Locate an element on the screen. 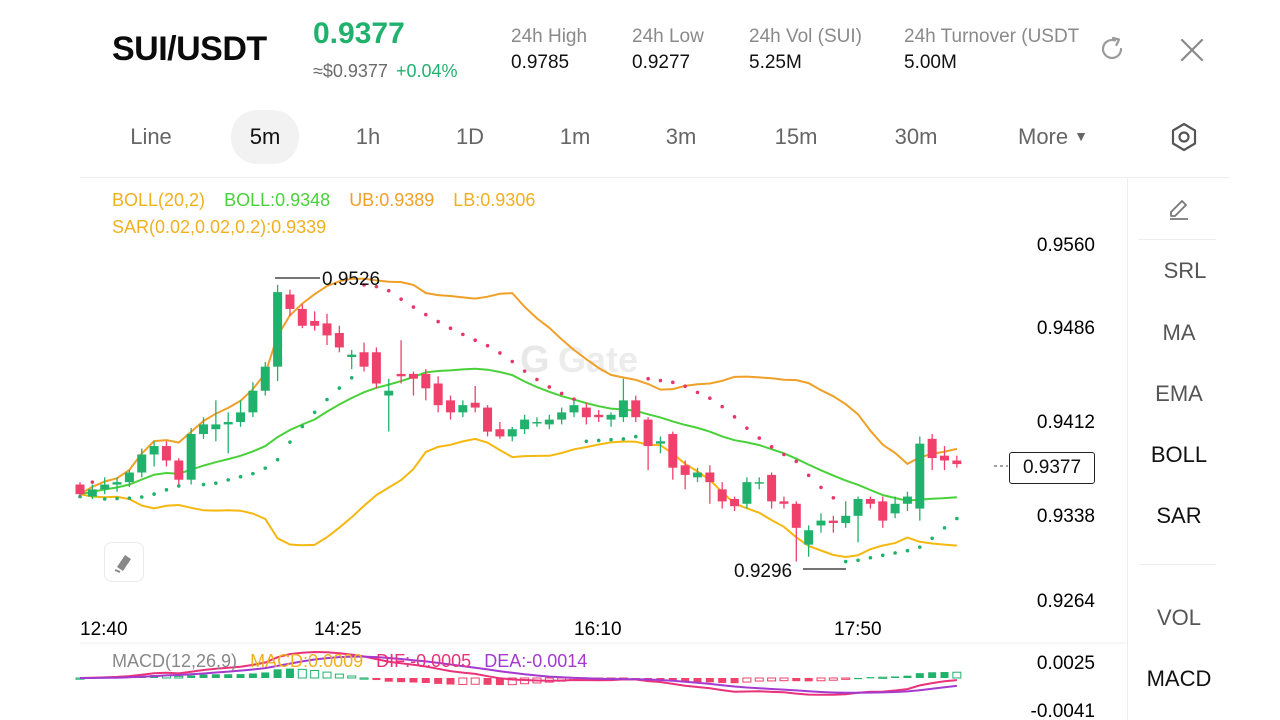 The image size is (1280, 720). time-tick: 17:50 is located at coordinates (858, 629).